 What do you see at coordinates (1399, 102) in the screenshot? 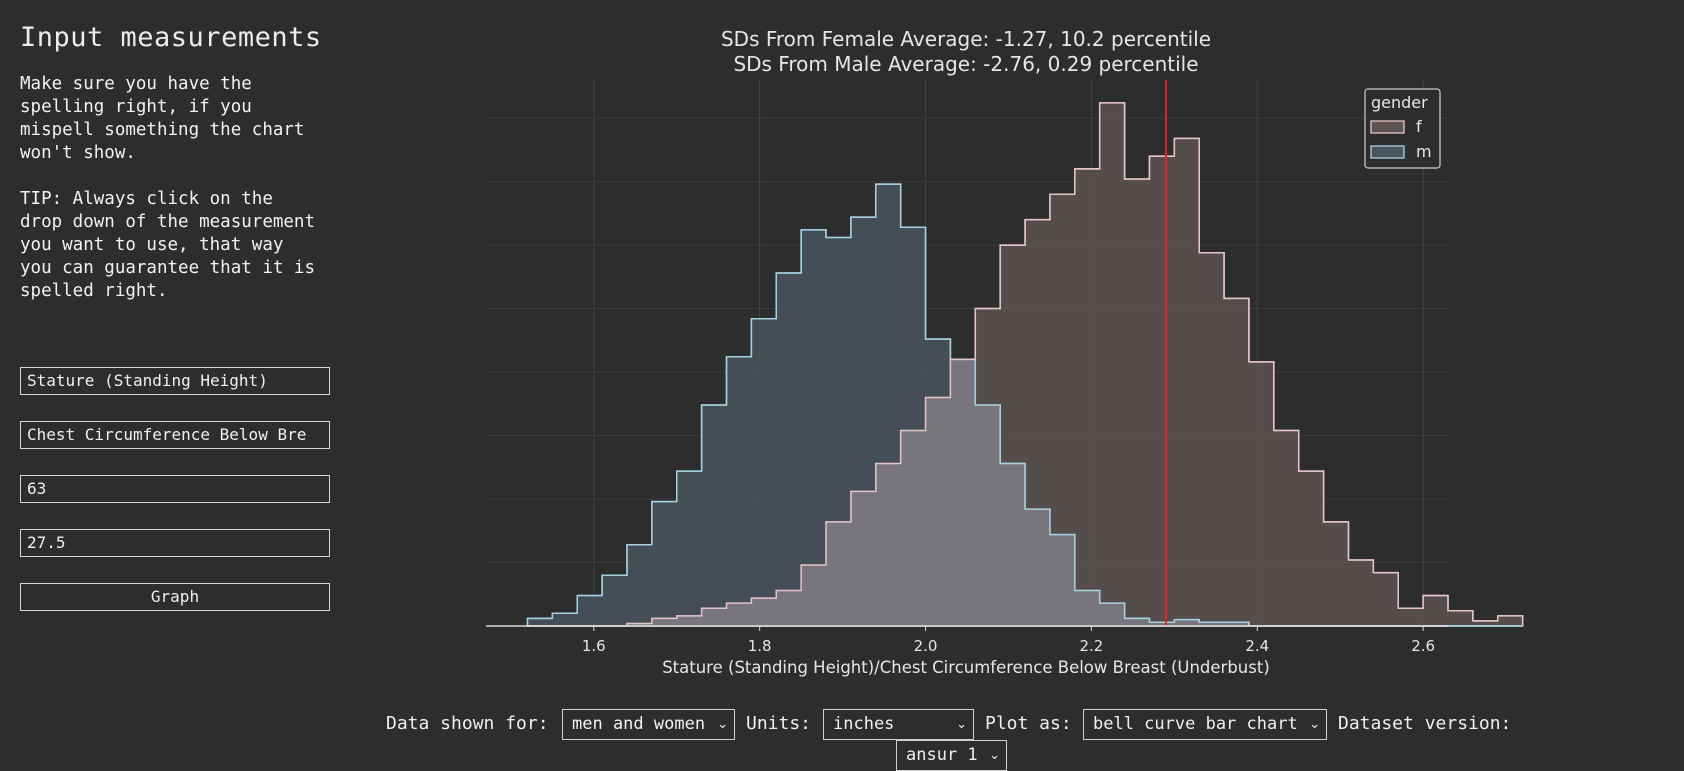
I see `legend-title: gender` at bounding box center [1399, 102].